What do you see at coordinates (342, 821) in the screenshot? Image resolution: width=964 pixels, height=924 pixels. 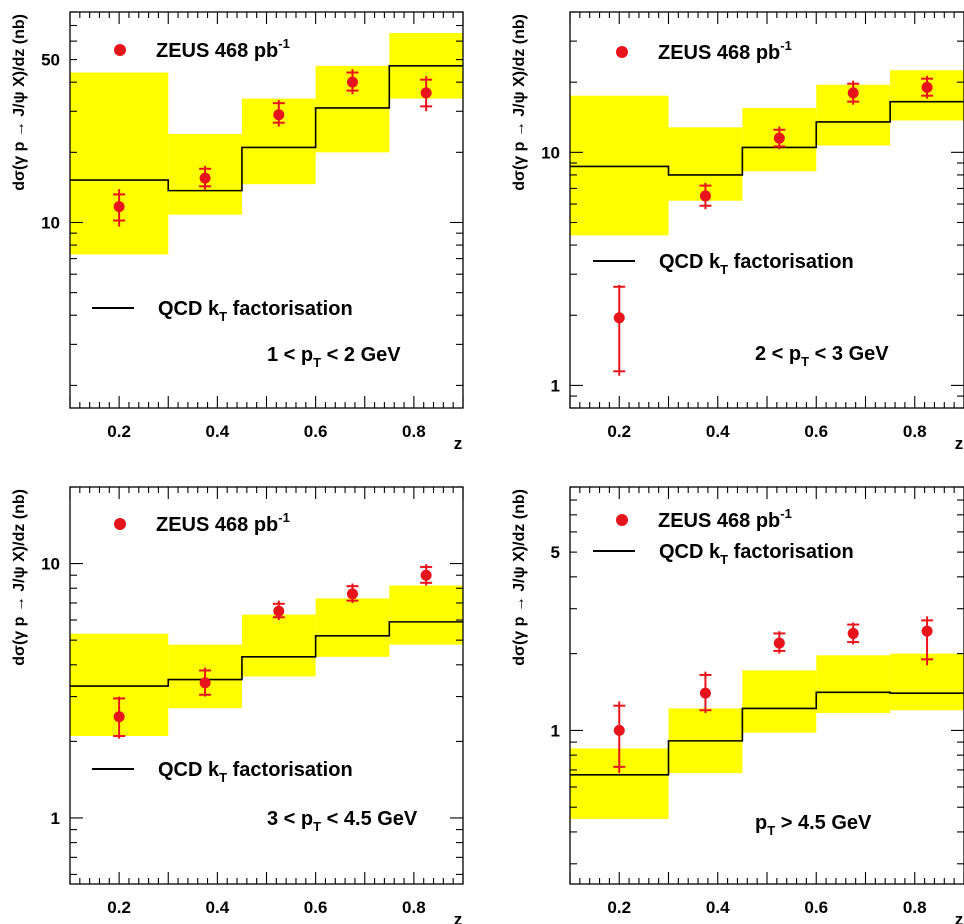 I see `pt-range-label: 3 < pT < 4.5 GeV` at bounding box center [342, 821].